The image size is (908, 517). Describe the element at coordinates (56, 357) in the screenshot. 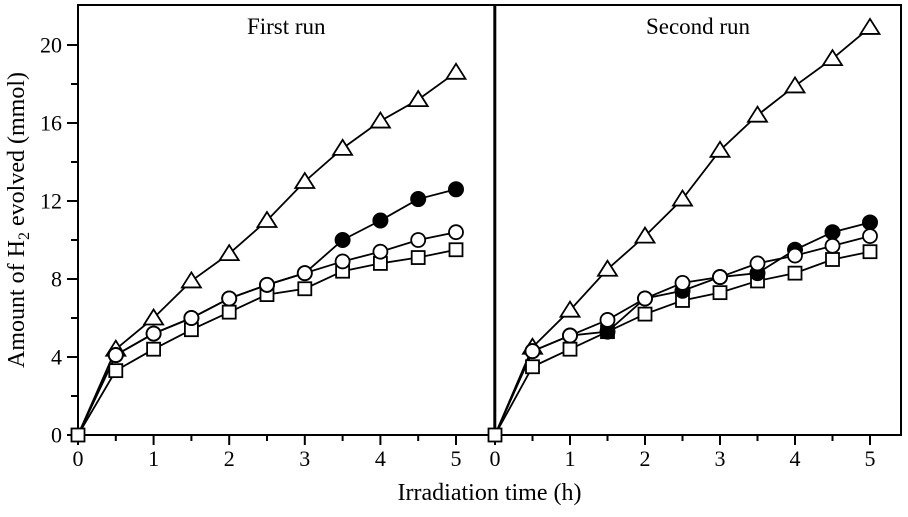

I see `y-tick-label: 4` at that location.